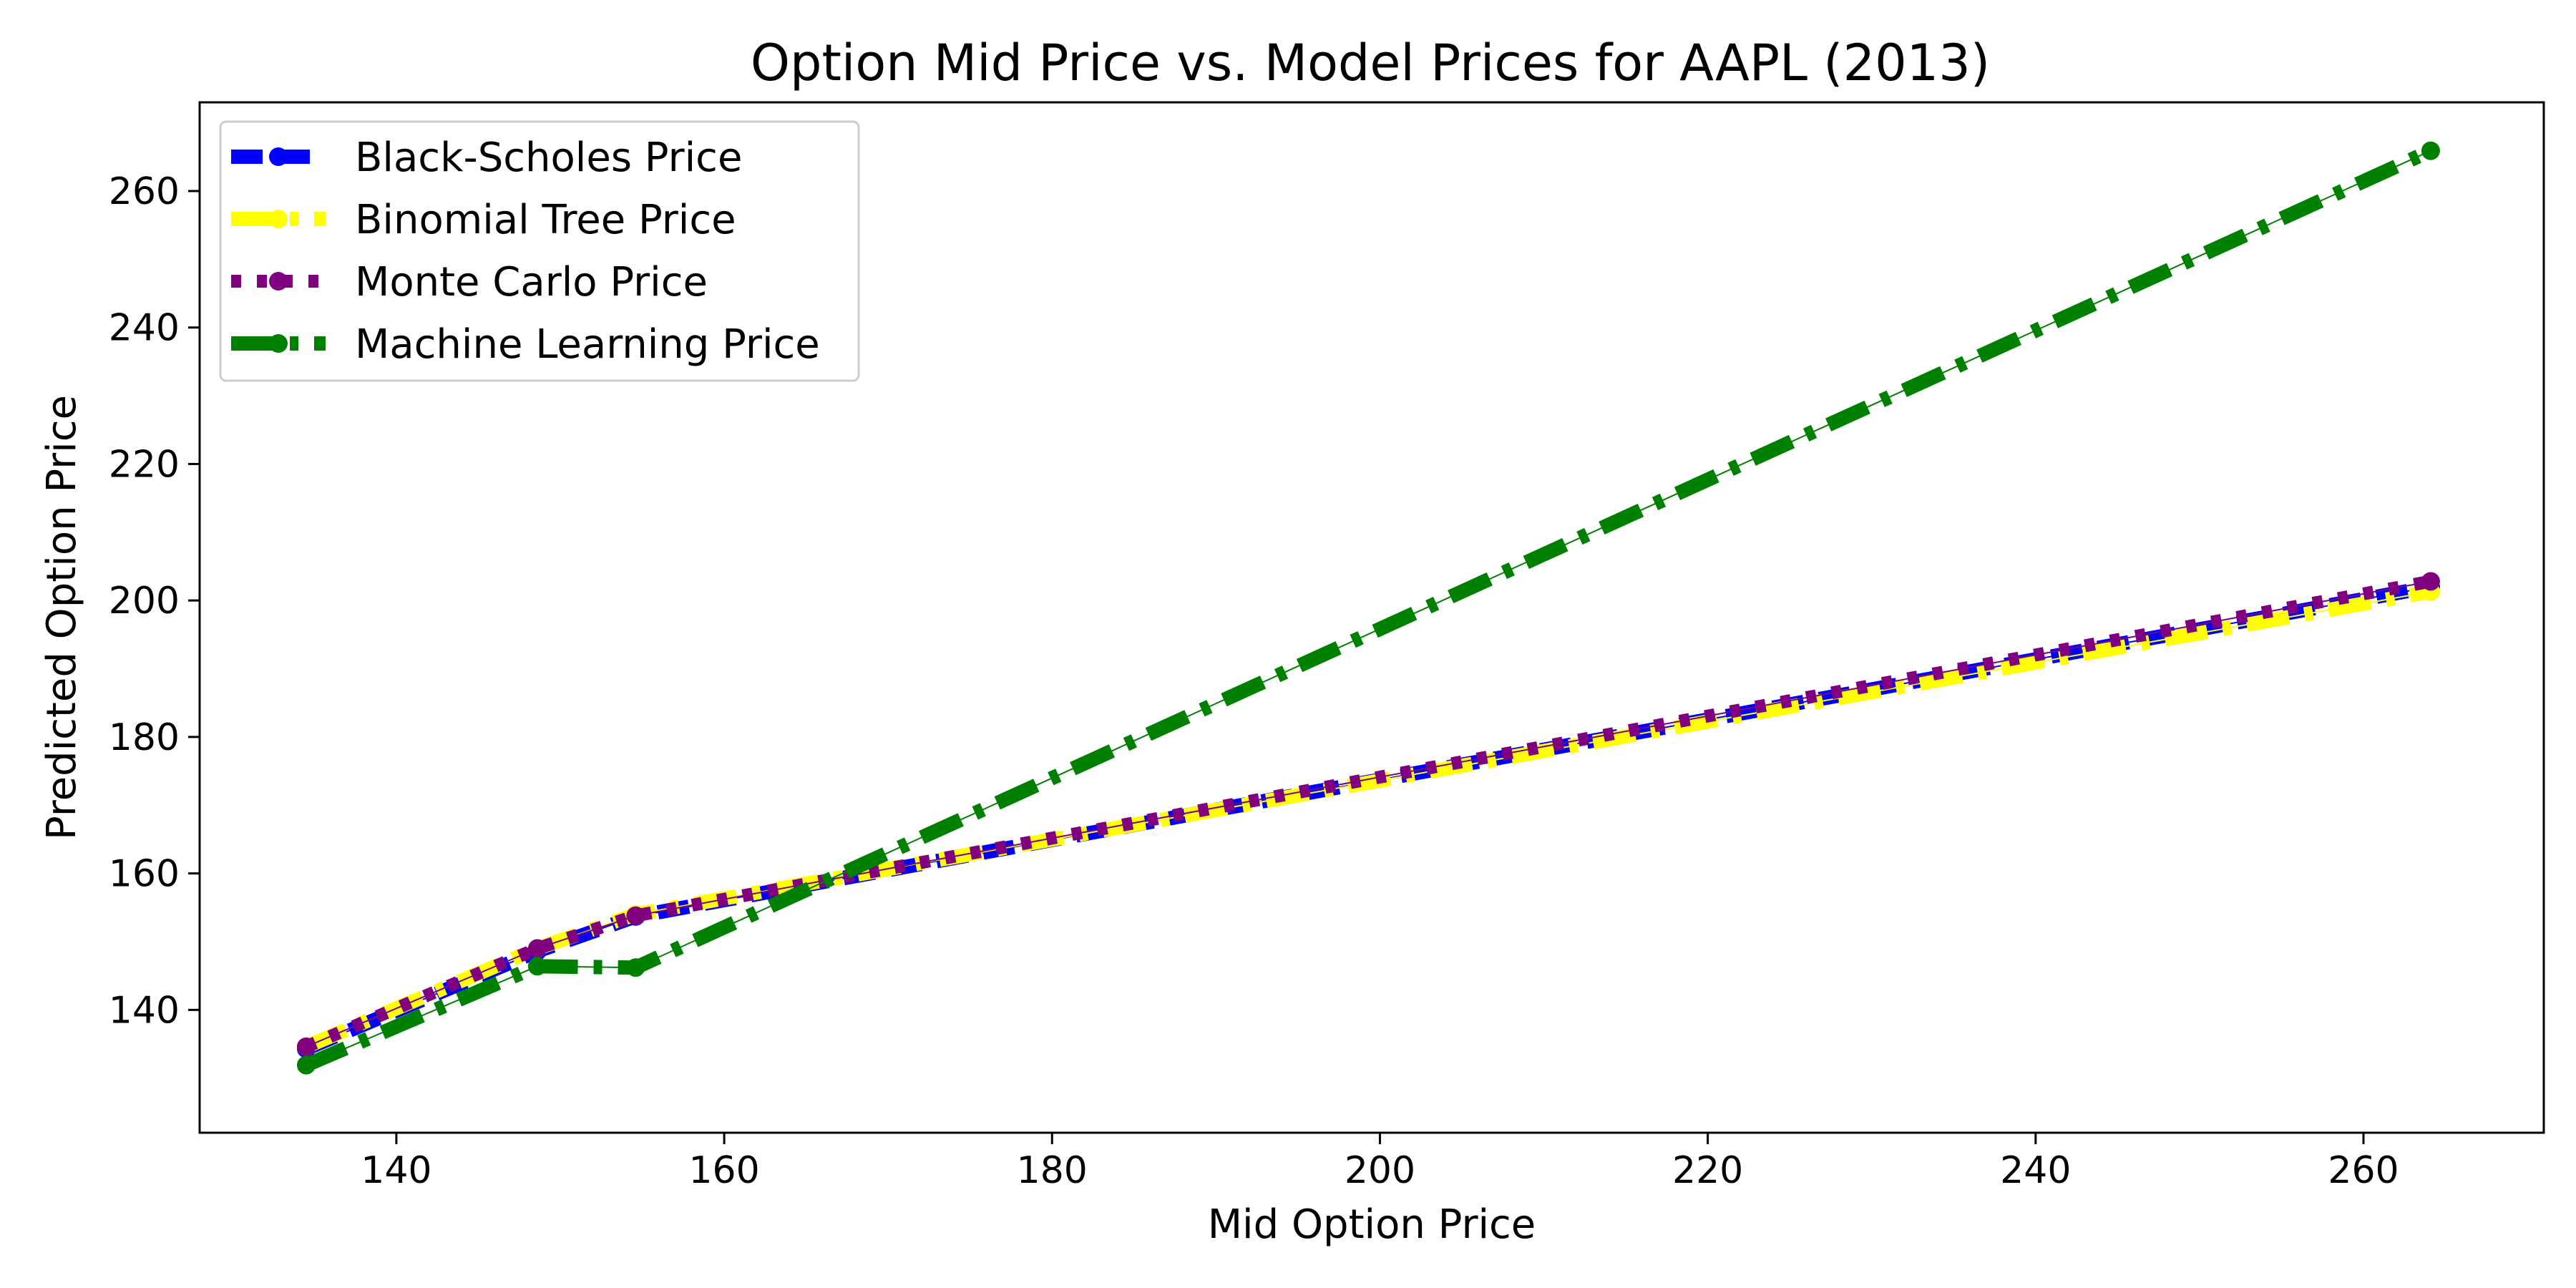  I want to click on legend-label: Monte Carlo Price, so click(531, 282).